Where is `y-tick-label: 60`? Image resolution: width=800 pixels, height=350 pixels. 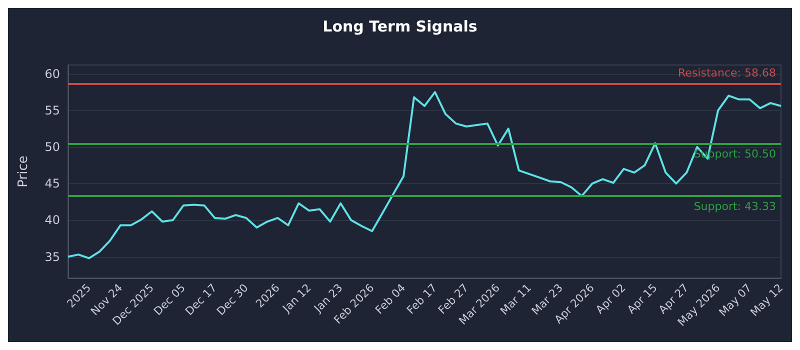
y-tick-label: 60 is located at coordinates (52, 73).